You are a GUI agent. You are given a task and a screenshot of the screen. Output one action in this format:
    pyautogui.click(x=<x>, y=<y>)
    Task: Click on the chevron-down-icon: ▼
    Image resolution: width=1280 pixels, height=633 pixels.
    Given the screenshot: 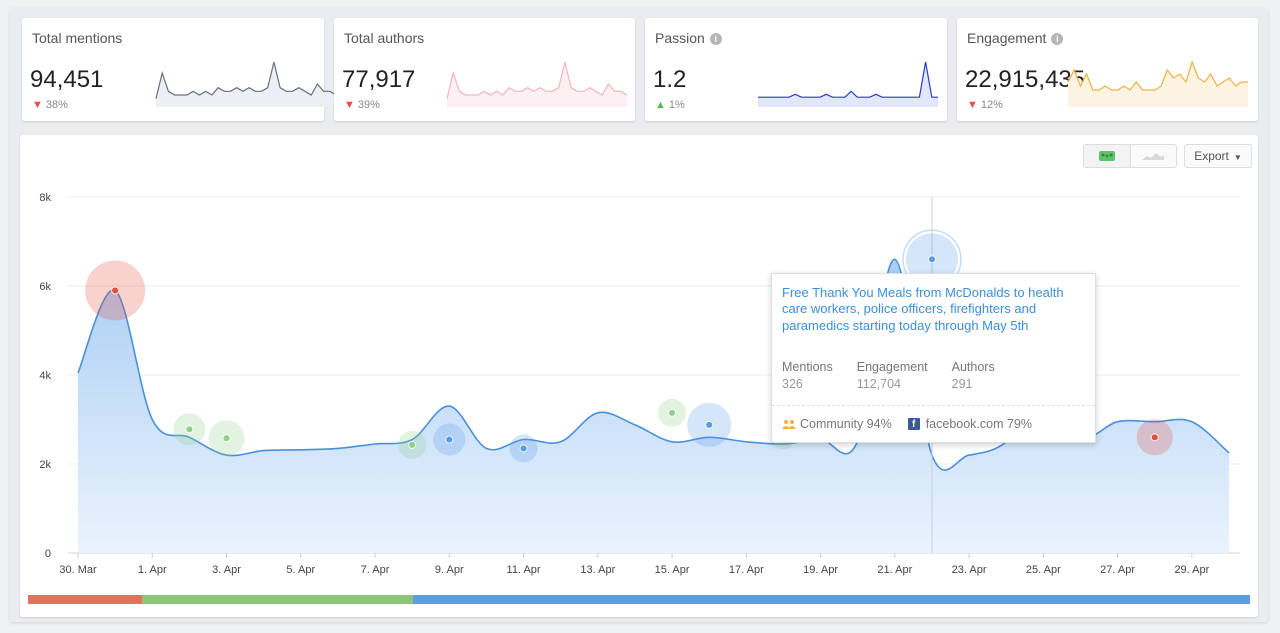 What is the action you would take?
    pyautogui.click(x=1237, y=157)
    